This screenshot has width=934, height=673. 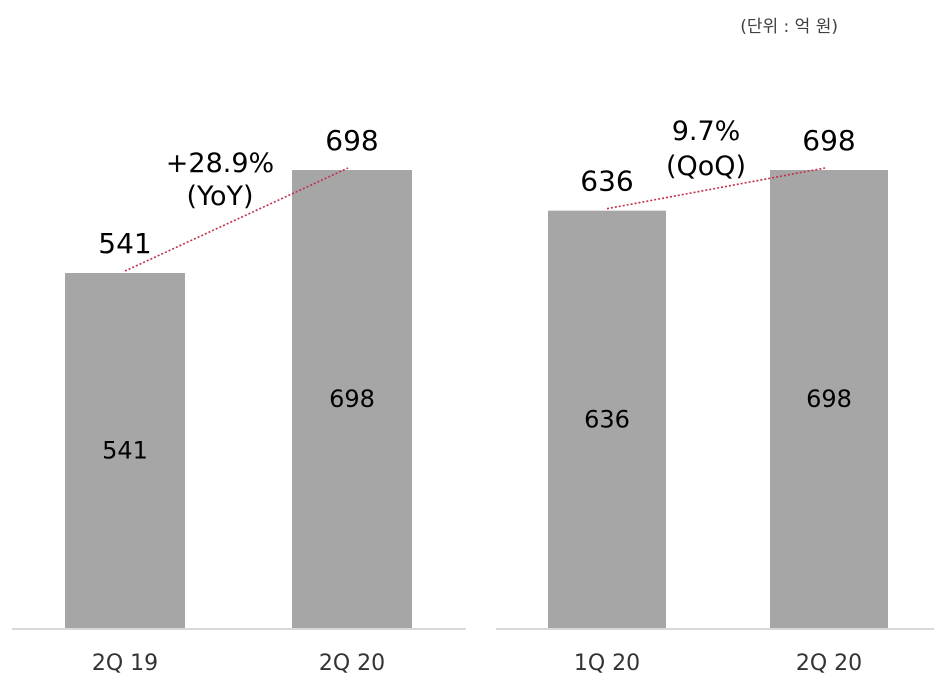 What do you see at coordinates (706, 166) in the screenshot?
I see `growth-annotation: (QoQ)` at bounding box center [706, 166].